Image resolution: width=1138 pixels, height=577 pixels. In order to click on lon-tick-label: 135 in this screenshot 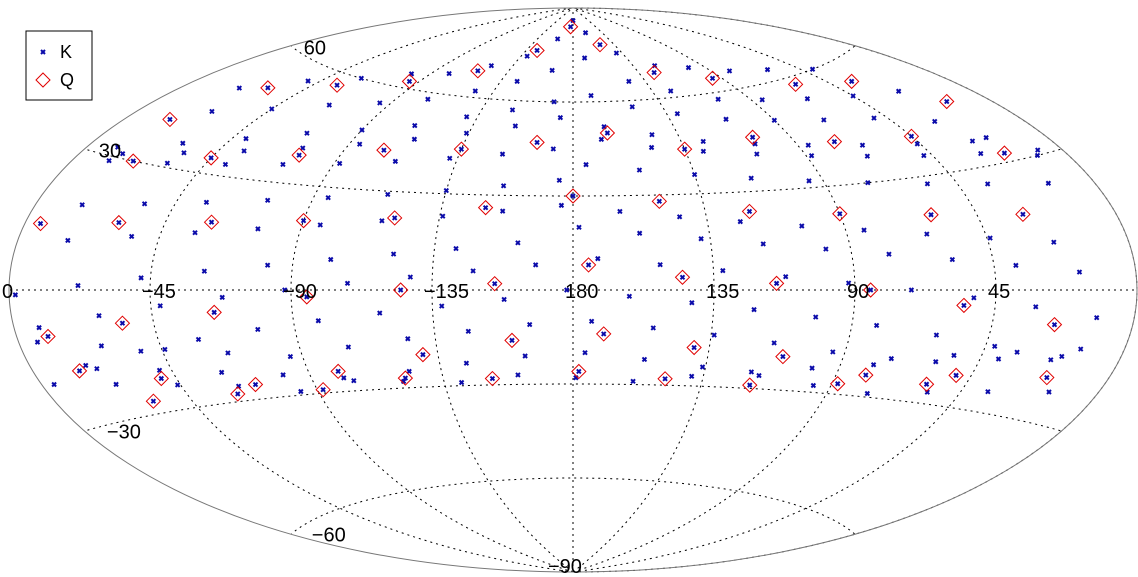, I will do `click(722, 292)`.